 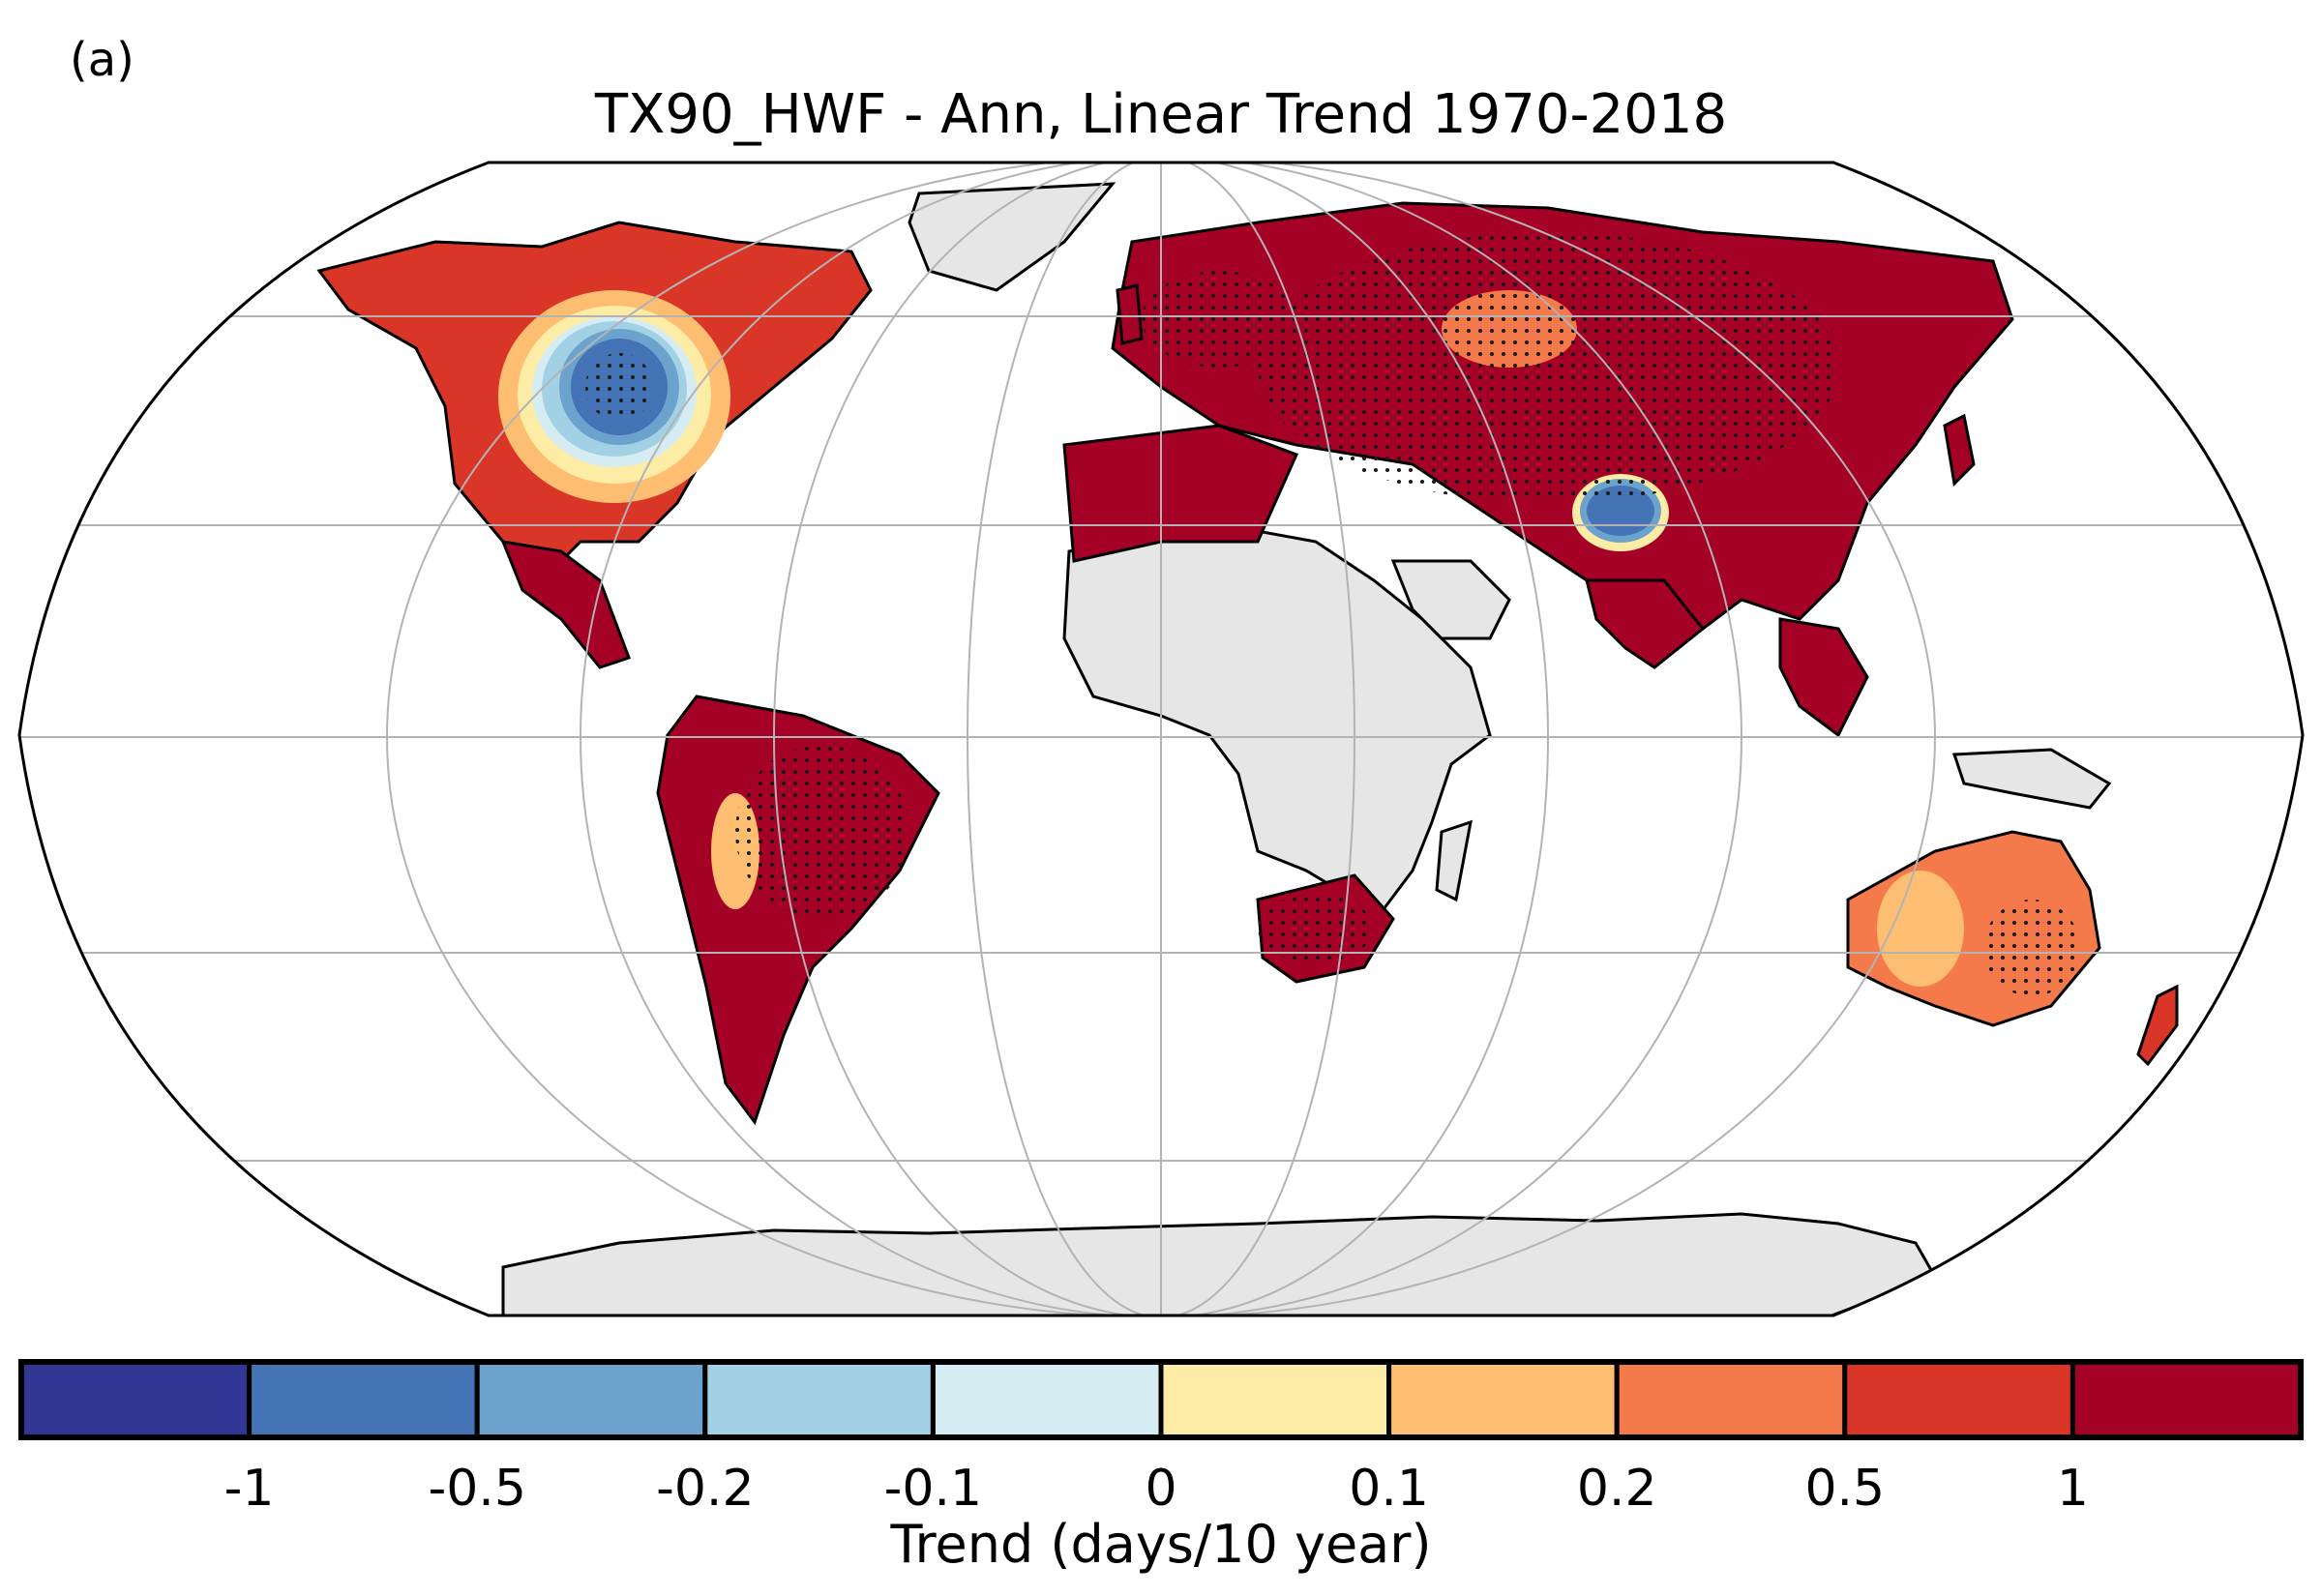 What do you see at coordinates (1920, 929) in the screenshot?
I see `australia-west` at bounding box center [1920, 929].